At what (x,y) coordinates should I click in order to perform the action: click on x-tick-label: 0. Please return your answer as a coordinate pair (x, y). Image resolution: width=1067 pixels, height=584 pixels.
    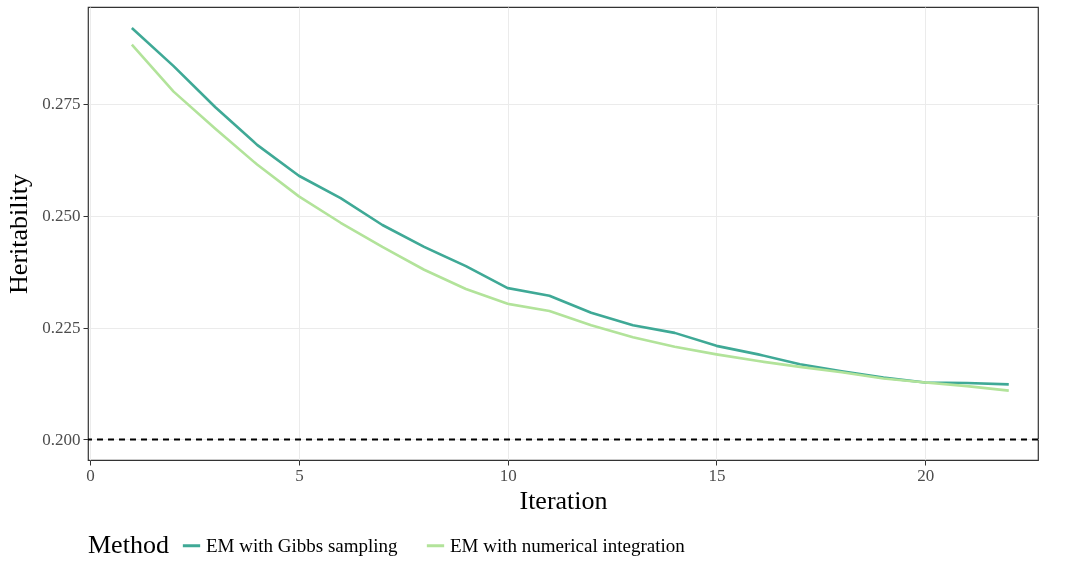
    Looking at the image, I should click on (90, 475).